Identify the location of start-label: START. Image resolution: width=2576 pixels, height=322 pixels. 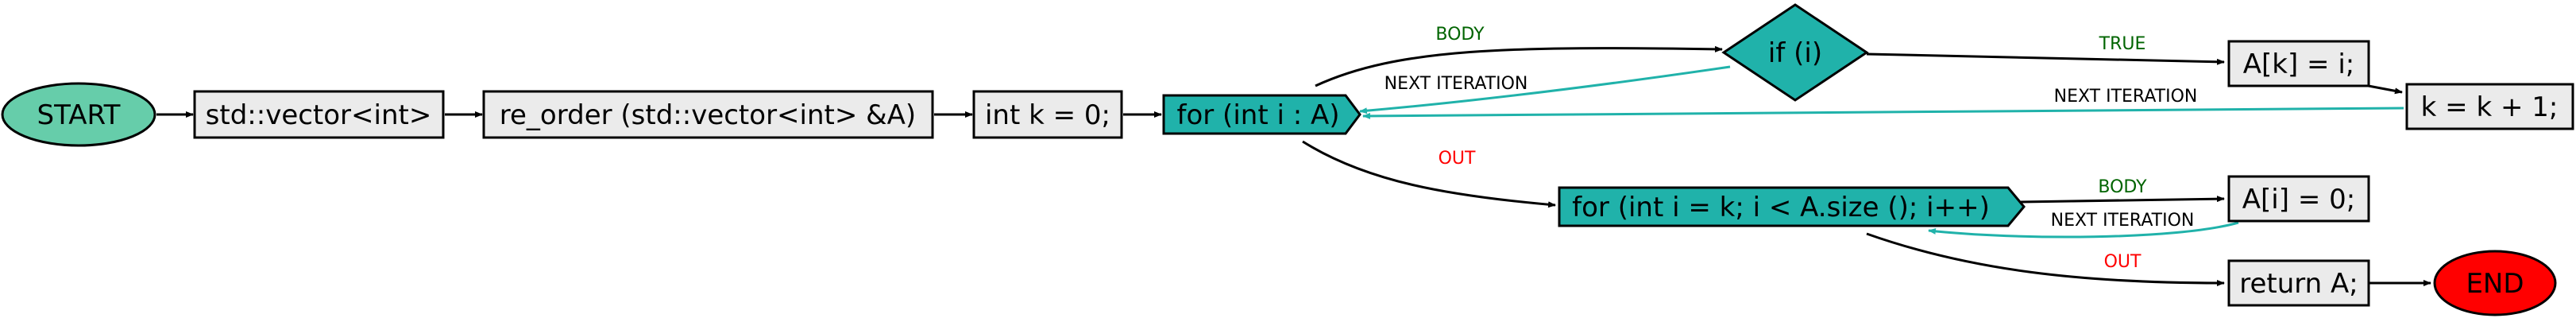
(79, 115).